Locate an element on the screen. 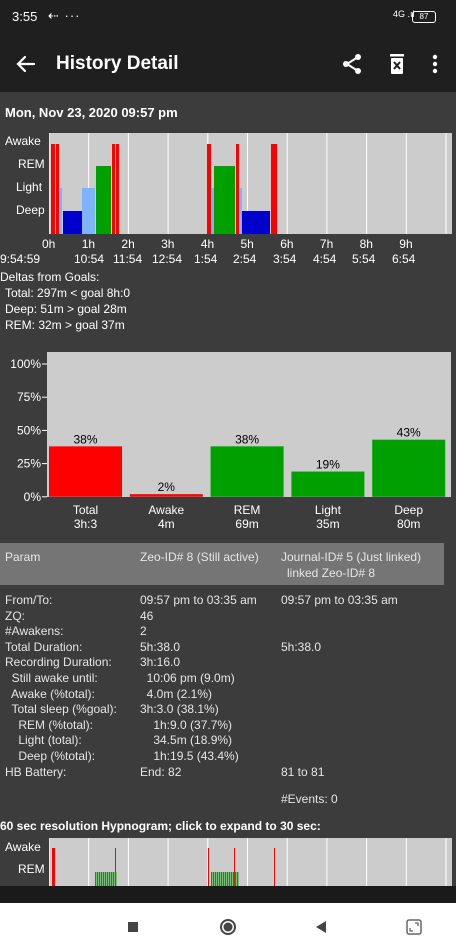  bar-deep is located at coordinates (409, 468).